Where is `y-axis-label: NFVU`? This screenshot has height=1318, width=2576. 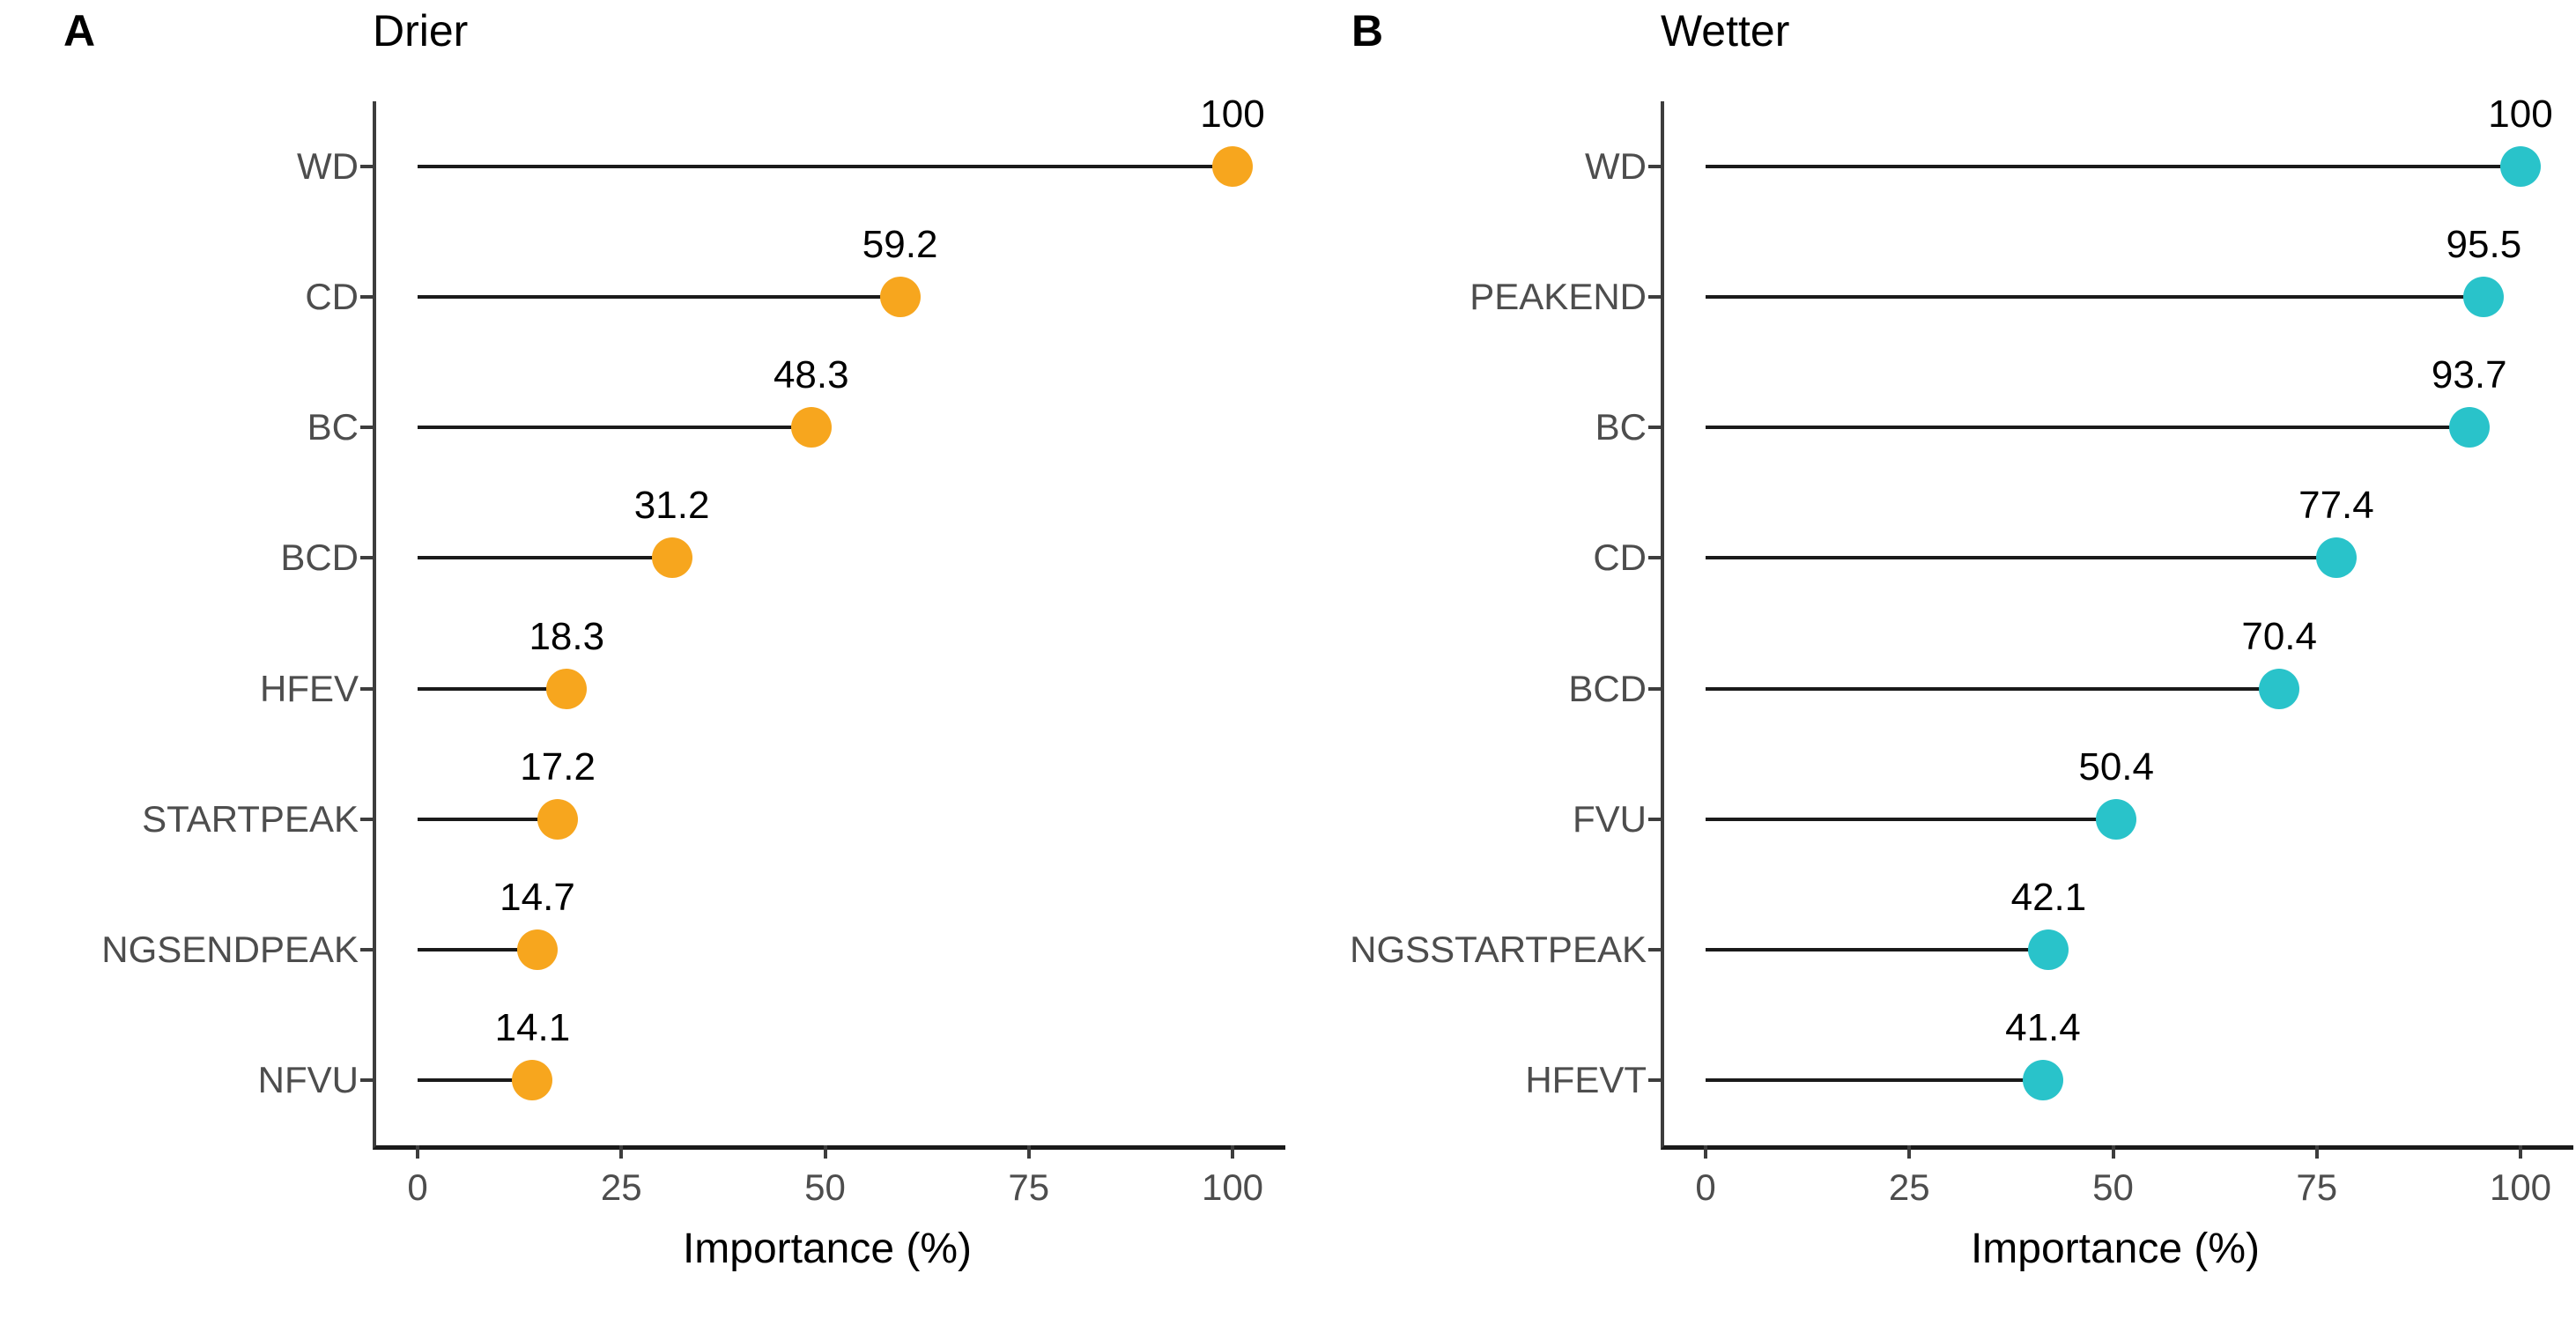
y-axis-label: NFVU is located at coordinates (308, 1080).